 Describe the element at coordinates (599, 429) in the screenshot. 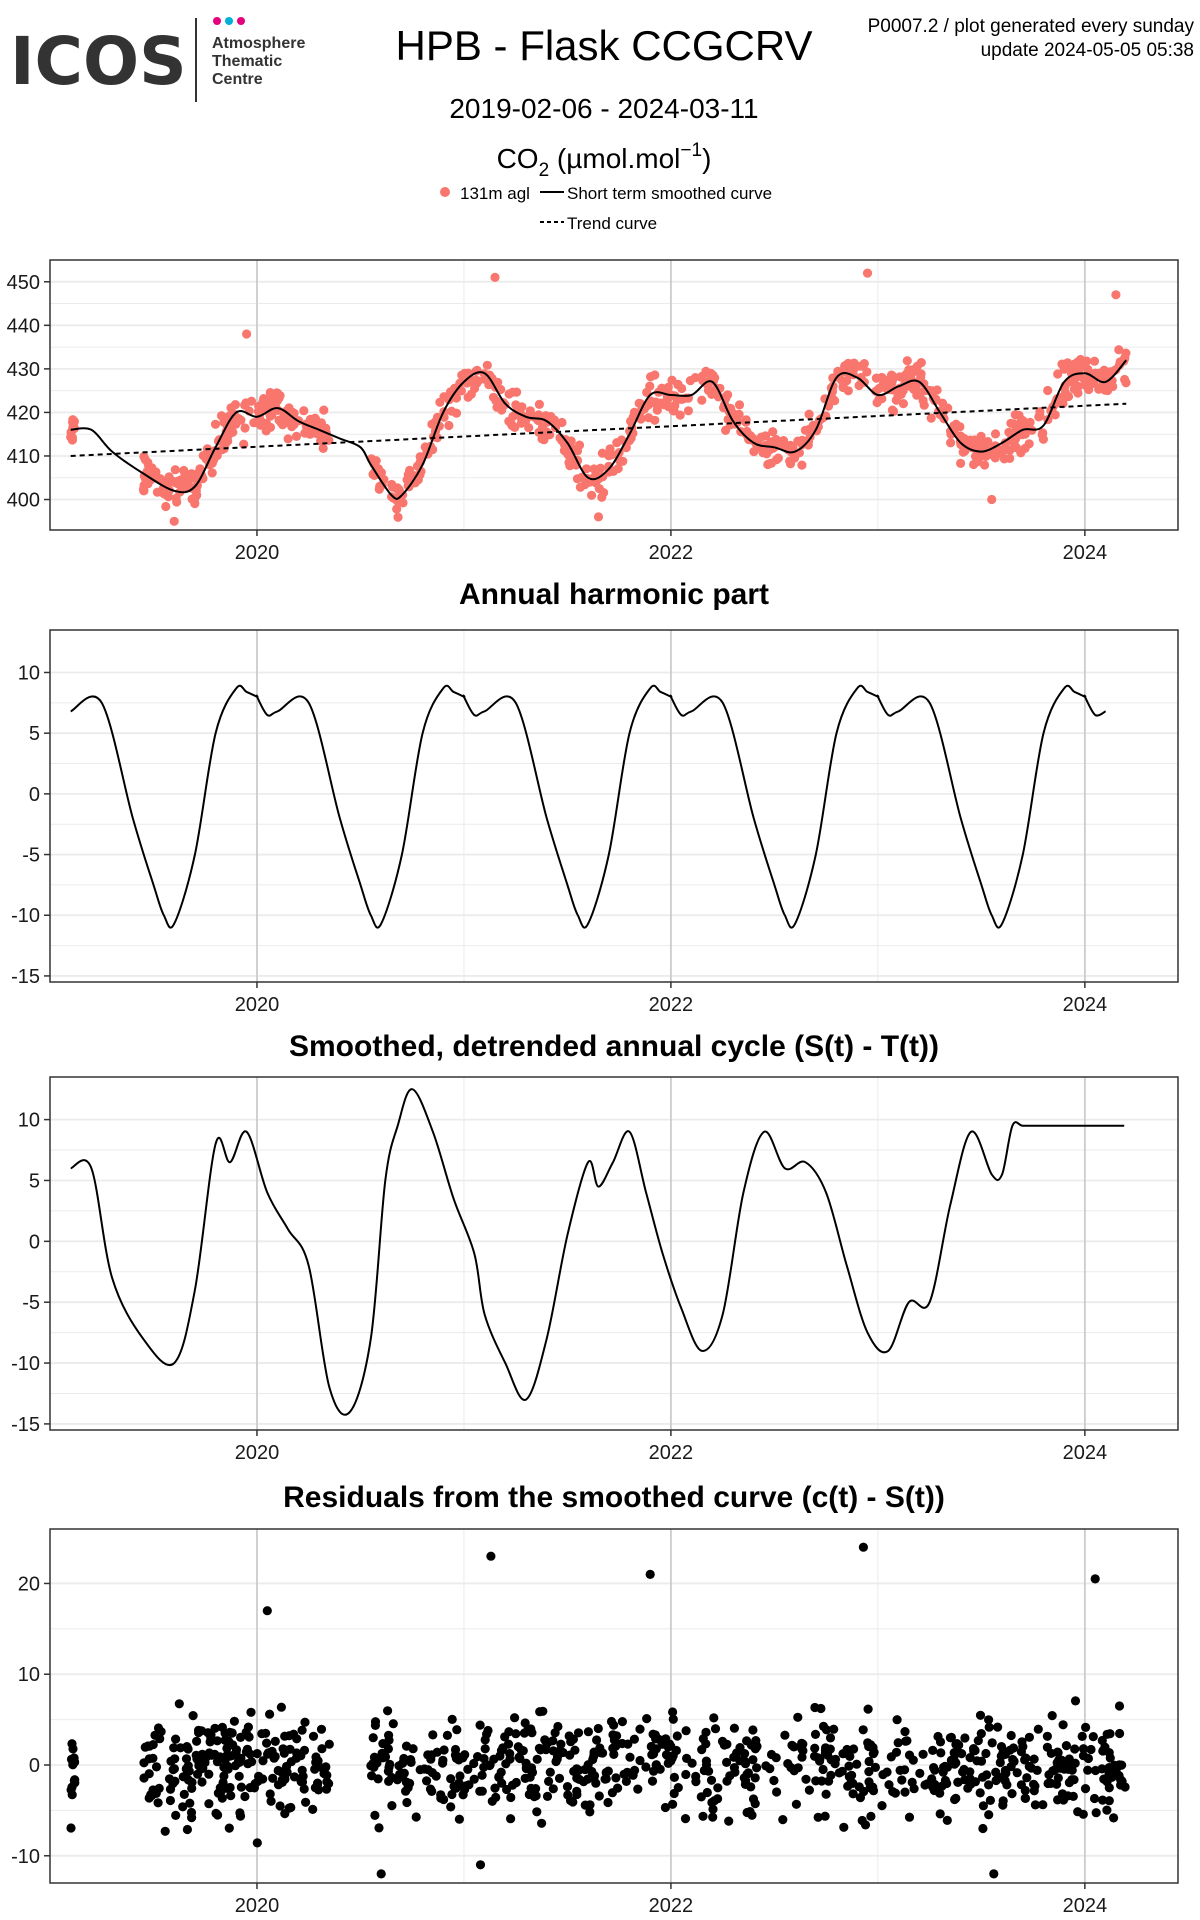

I see `smoothed-curve` at that location.